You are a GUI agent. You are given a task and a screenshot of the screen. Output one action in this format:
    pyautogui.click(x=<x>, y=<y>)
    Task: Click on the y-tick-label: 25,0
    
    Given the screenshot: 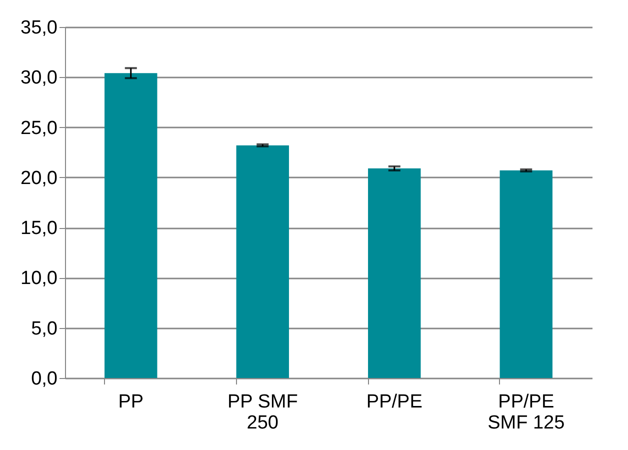 What is the action you would take?
    pyautogui.click(x=39, y=128)
    